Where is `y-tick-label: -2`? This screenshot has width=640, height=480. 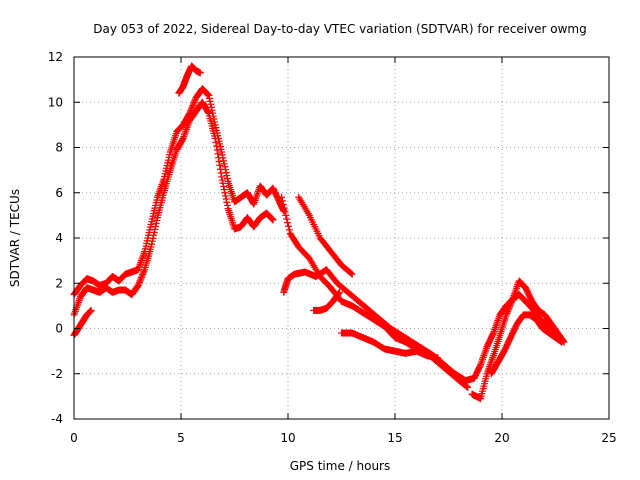
y-tick-label: -2 is located at coordinates (57, 374).